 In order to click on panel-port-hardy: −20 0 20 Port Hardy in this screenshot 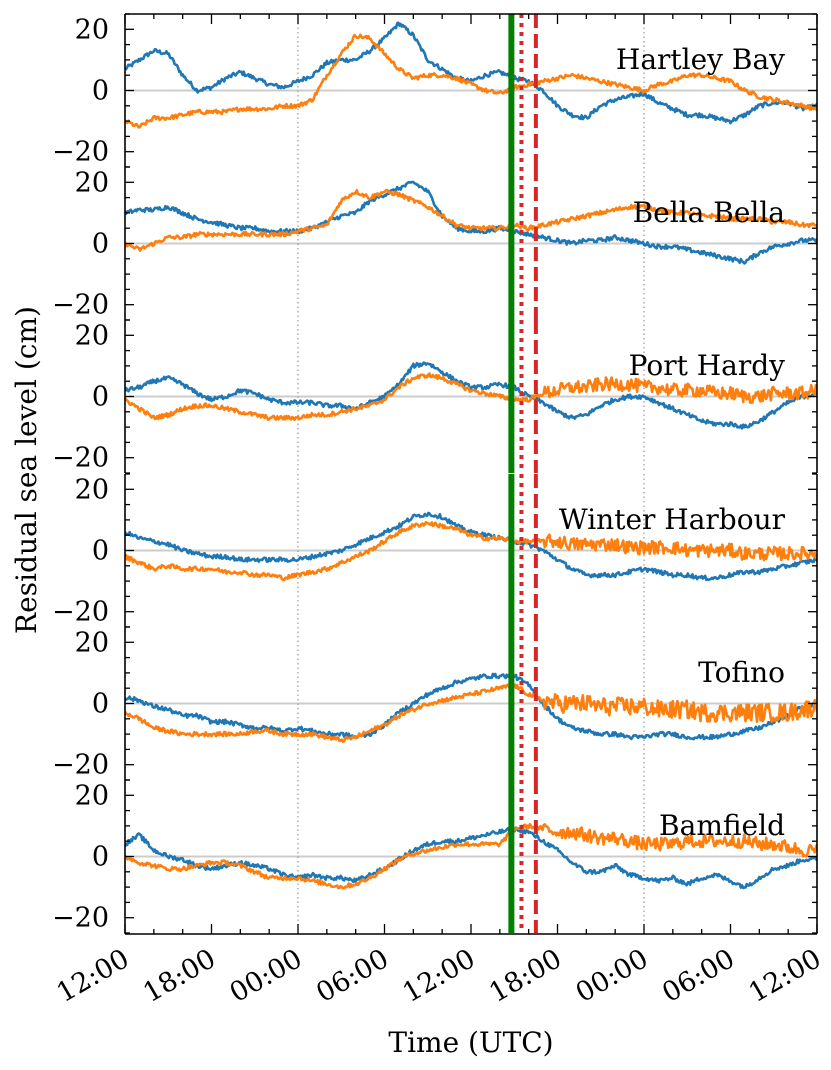, I will do `click(435, 396)`.